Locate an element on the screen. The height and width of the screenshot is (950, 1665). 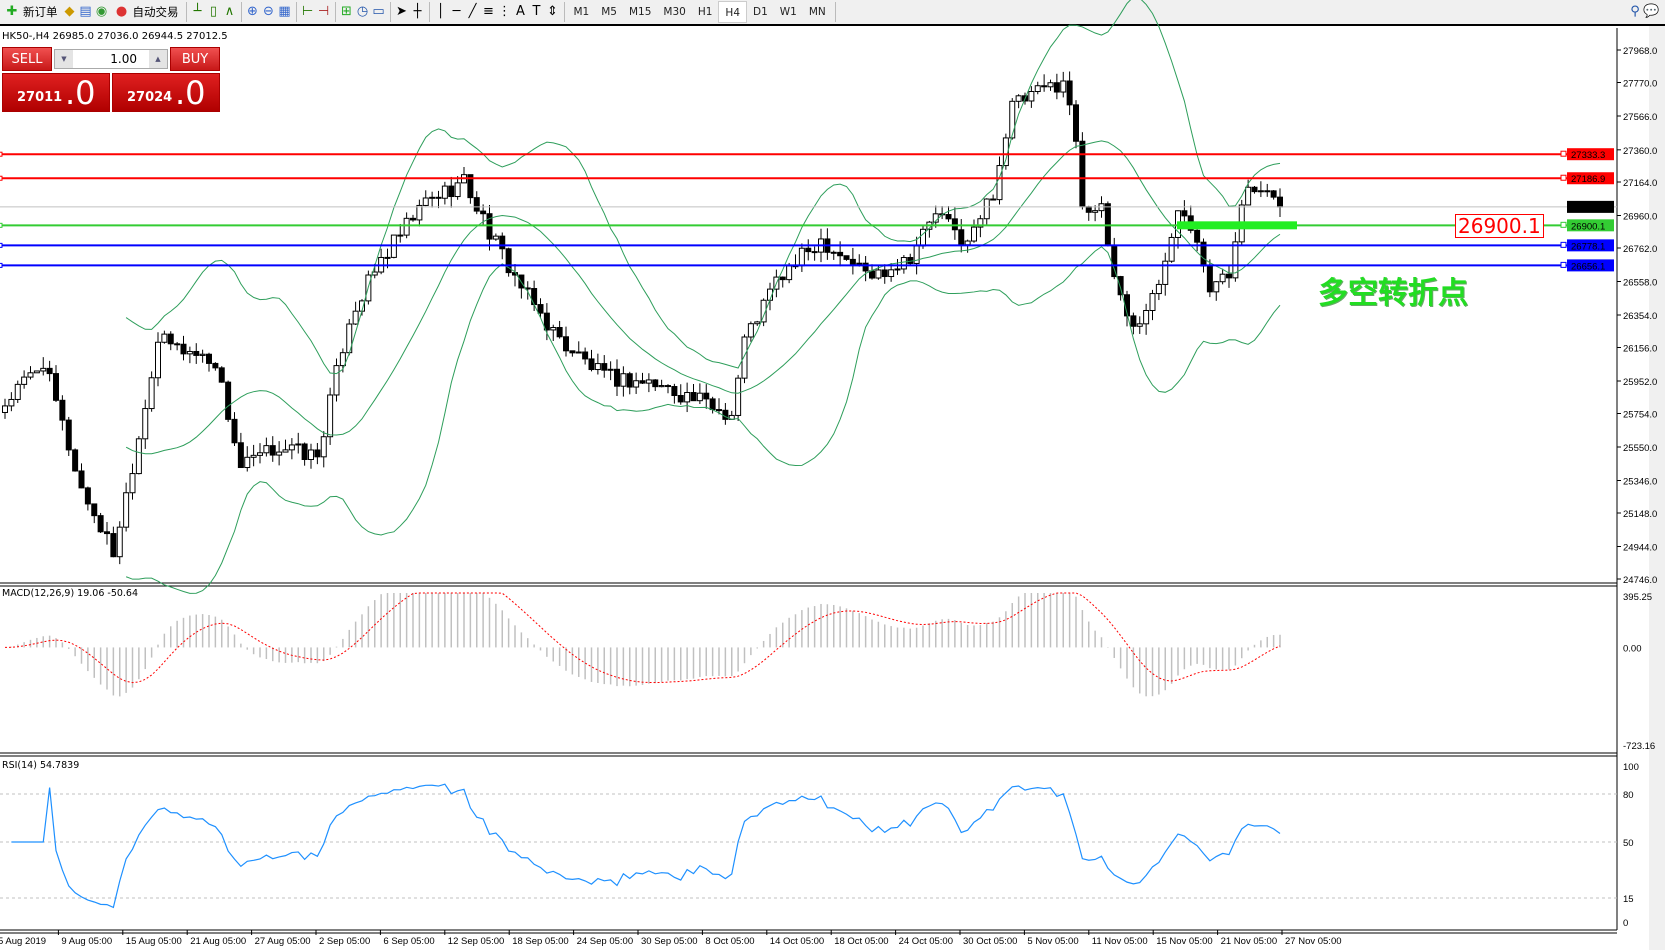
indicators-icon: ⊞ is located at coordinates (346, 11).